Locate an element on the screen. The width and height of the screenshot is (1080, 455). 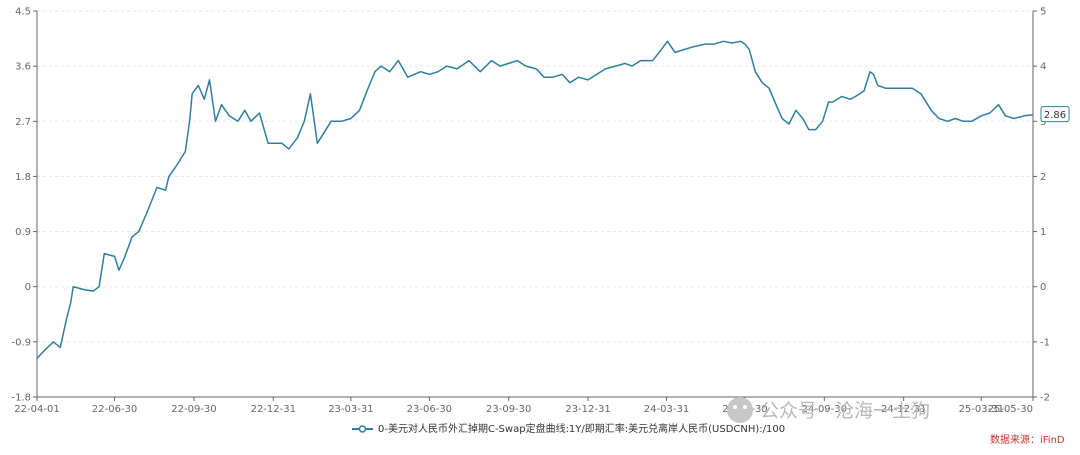
right-y-tick-labels: 5 4 3 2 1 0 -1 -2 is located at coordinates (1041, 205).